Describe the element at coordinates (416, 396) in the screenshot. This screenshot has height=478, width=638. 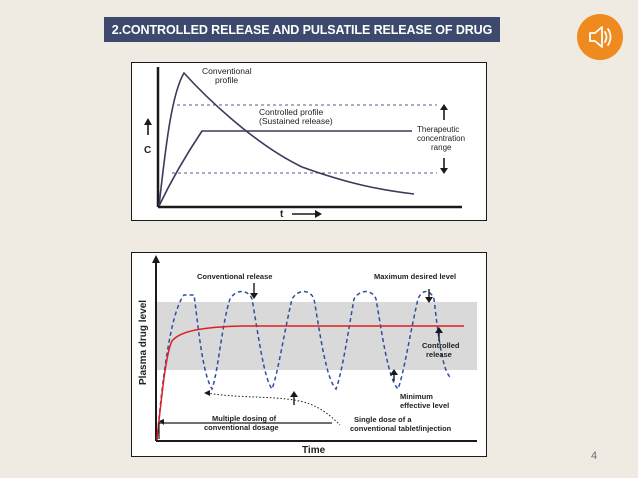
I see `minimum-effective-label: Minimum` at that location.